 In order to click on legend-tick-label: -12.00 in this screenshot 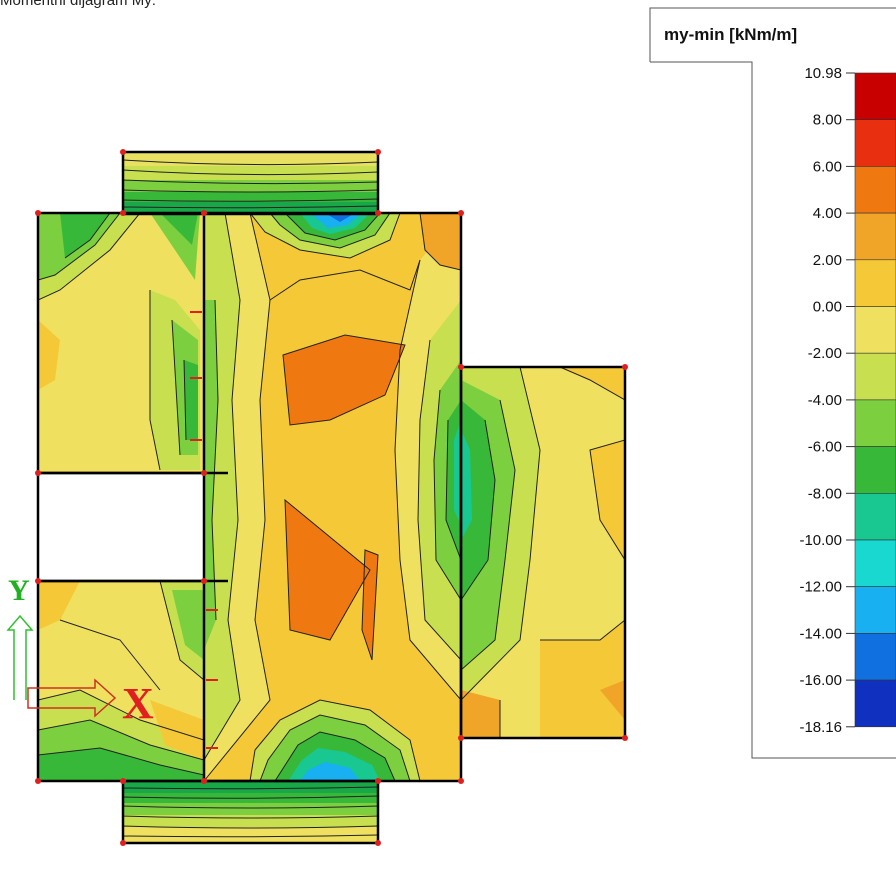, I will do `click(820, 587)`.